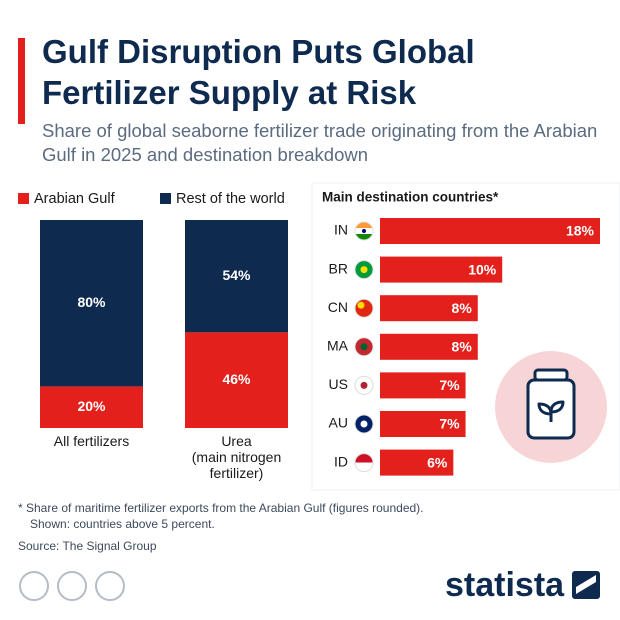 The width and height of the screenshot is (620, 620). I want to click on x-tick-label: All fertilizers, so click(91, 441).